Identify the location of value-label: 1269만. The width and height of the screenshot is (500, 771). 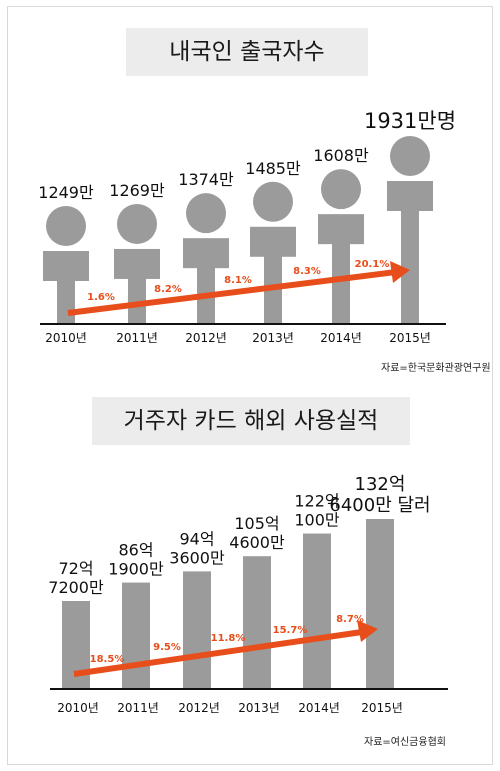
(137, 190).